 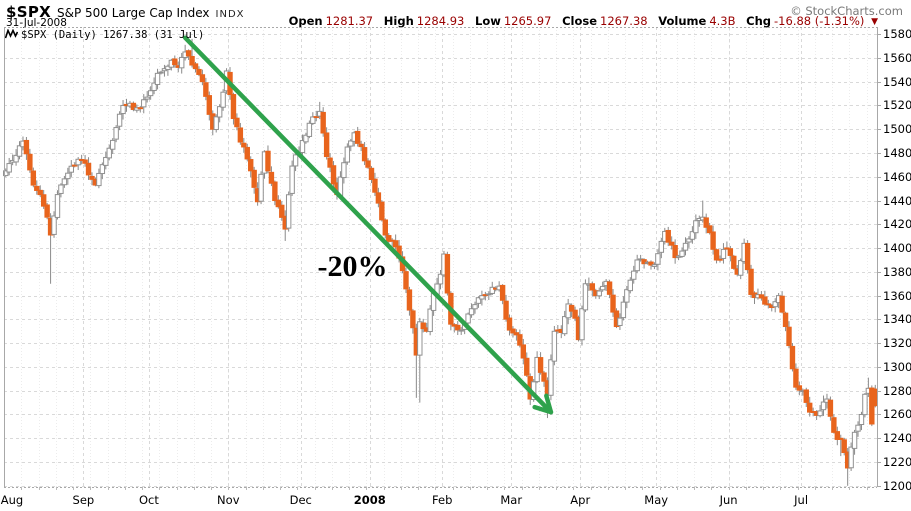 I want to click on x-tick-label: Apr, so click(x=580, y=500).